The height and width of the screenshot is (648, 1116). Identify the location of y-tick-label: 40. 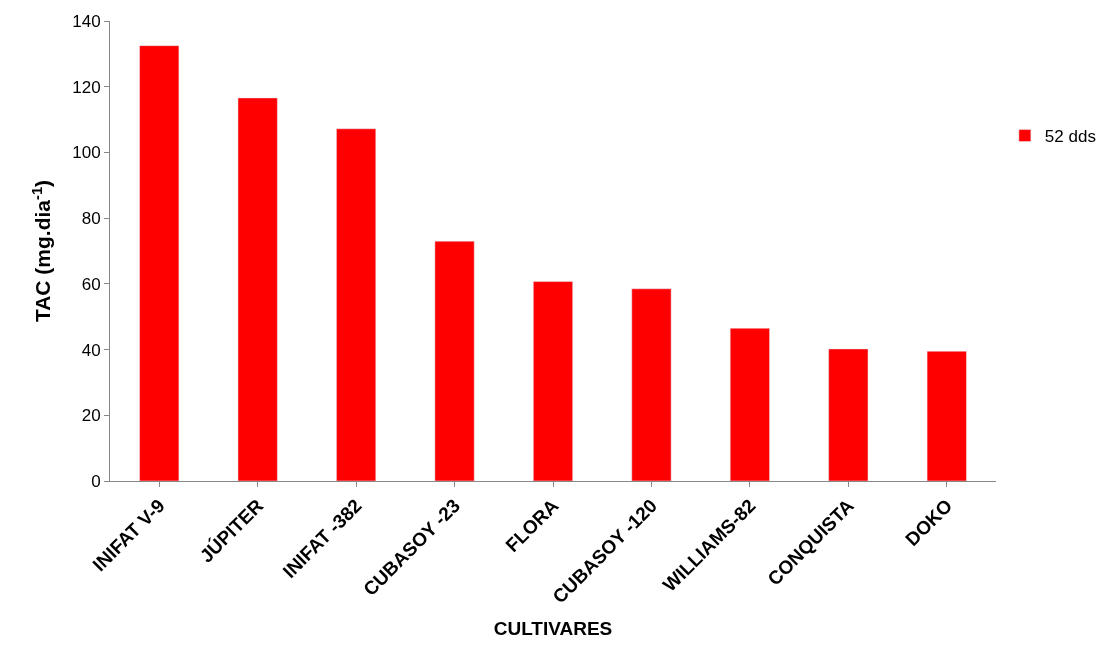
(91, 350).